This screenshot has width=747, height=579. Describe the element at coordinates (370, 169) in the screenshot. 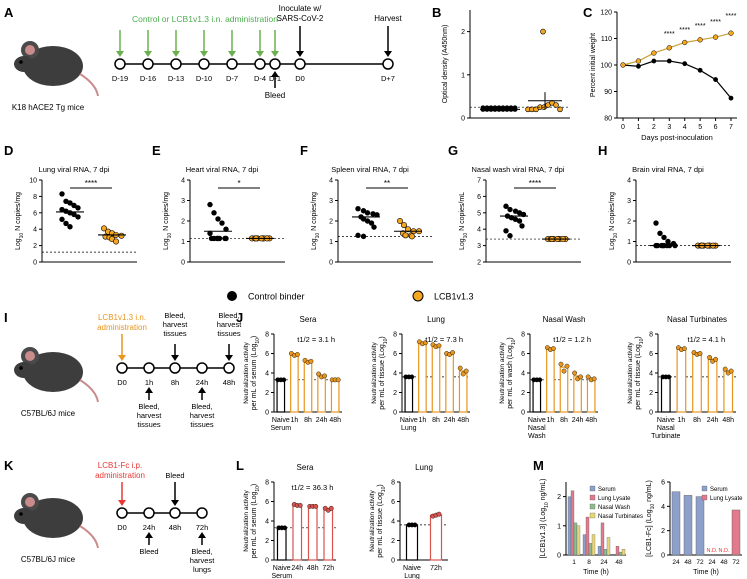

I see `panel-f-title: Spleen viral RNA, 7 dpi` at that location.